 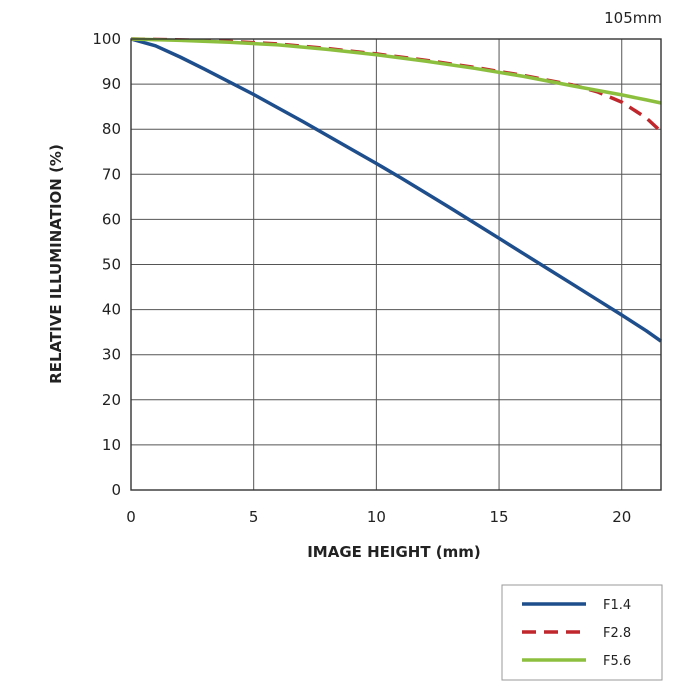 I want to click on y-axis-title: RELATIVE ILLUMINATION (%), so click(x=56, y=264).